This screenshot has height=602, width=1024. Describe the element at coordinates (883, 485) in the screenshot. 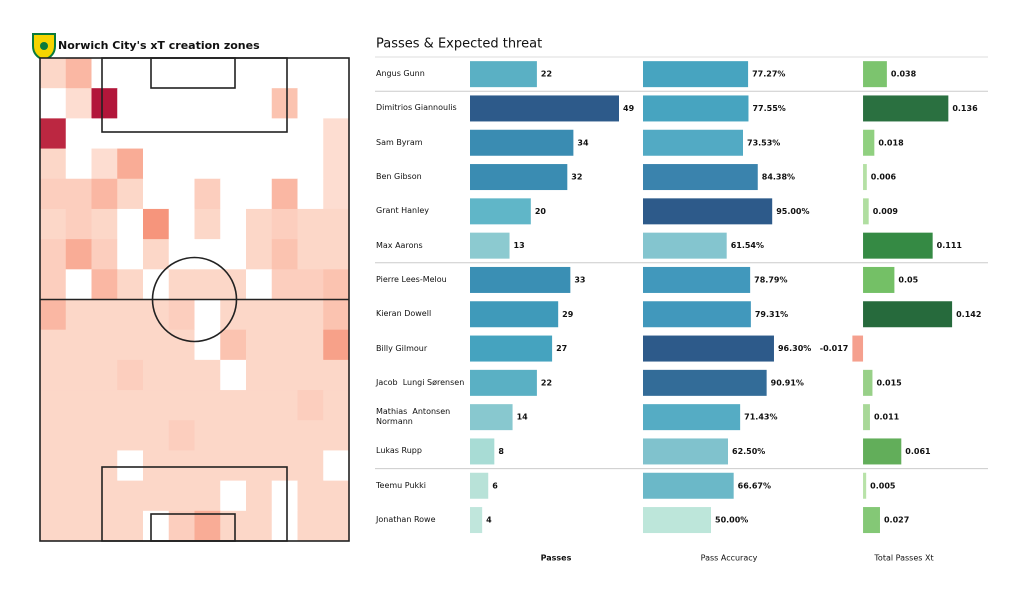

I see `value-label: 0.005` at that location.